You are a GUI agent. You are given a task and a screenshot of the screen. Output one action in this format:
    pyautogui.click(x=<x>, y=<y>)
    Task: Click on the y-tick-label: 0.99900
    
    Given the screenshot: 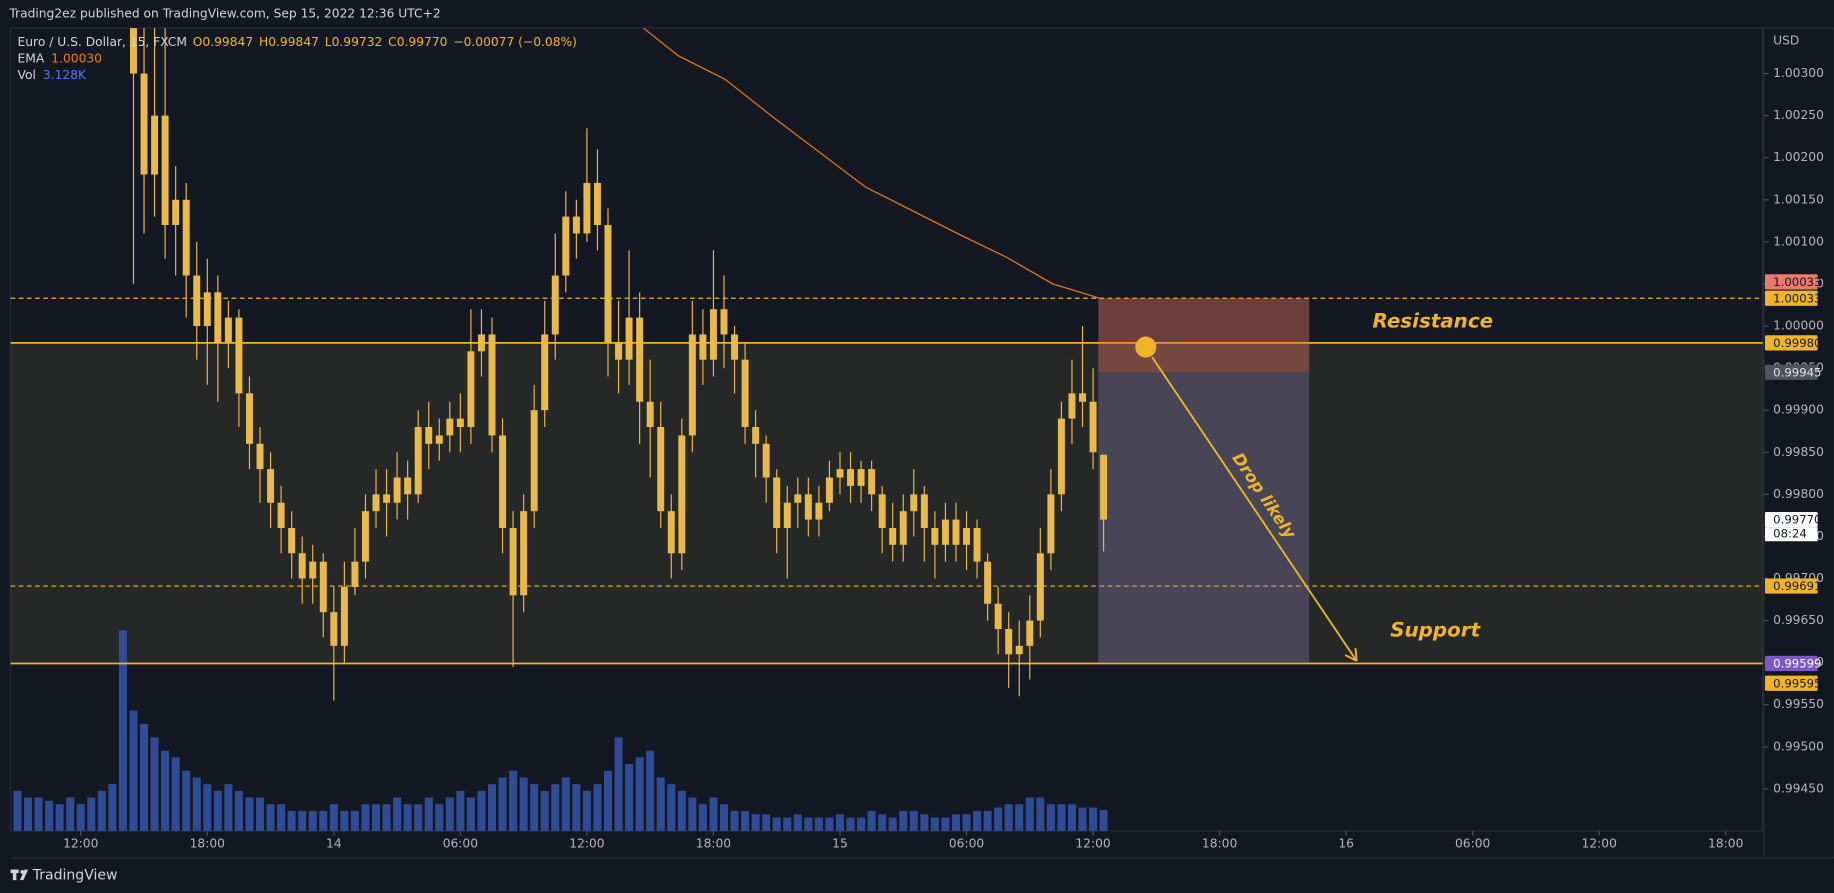 What is the action you would take?
    pyautogui.click(x=1798, y=410)
    